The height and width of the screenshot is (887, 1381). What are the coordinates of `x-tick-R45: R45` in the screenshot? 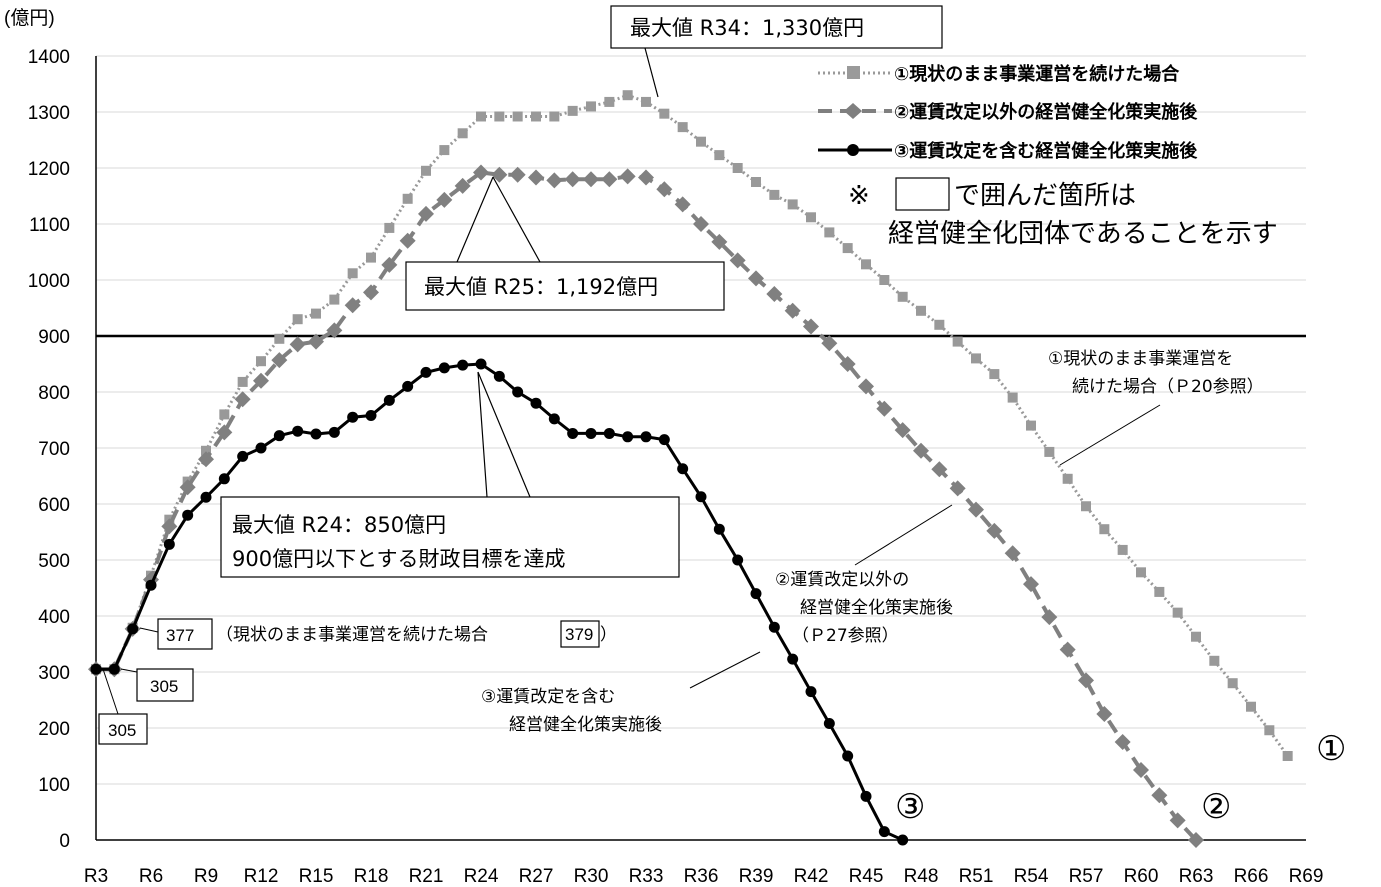 It's located at (866, 876).